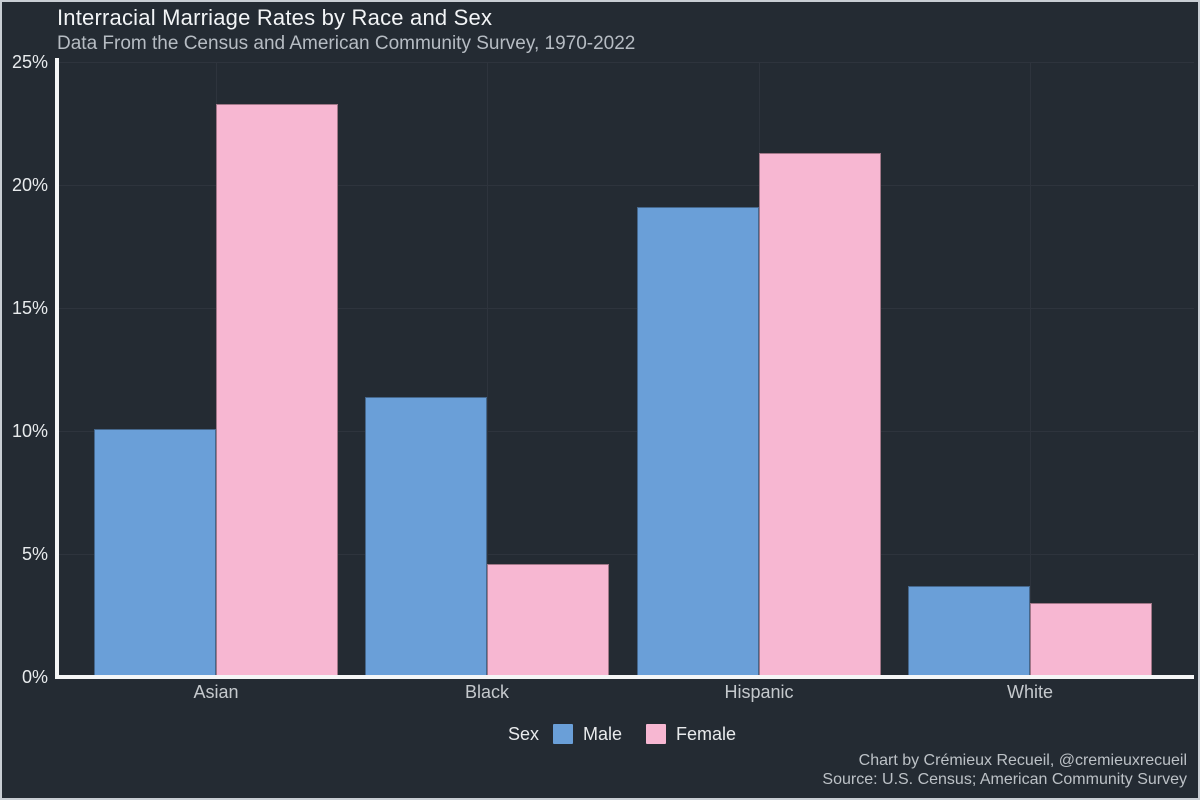 The image size is (1200, 800). Describe the element at coordinates (34, 554) in the screenshot. I see `y-axis-tick-label: 5%` at that location.